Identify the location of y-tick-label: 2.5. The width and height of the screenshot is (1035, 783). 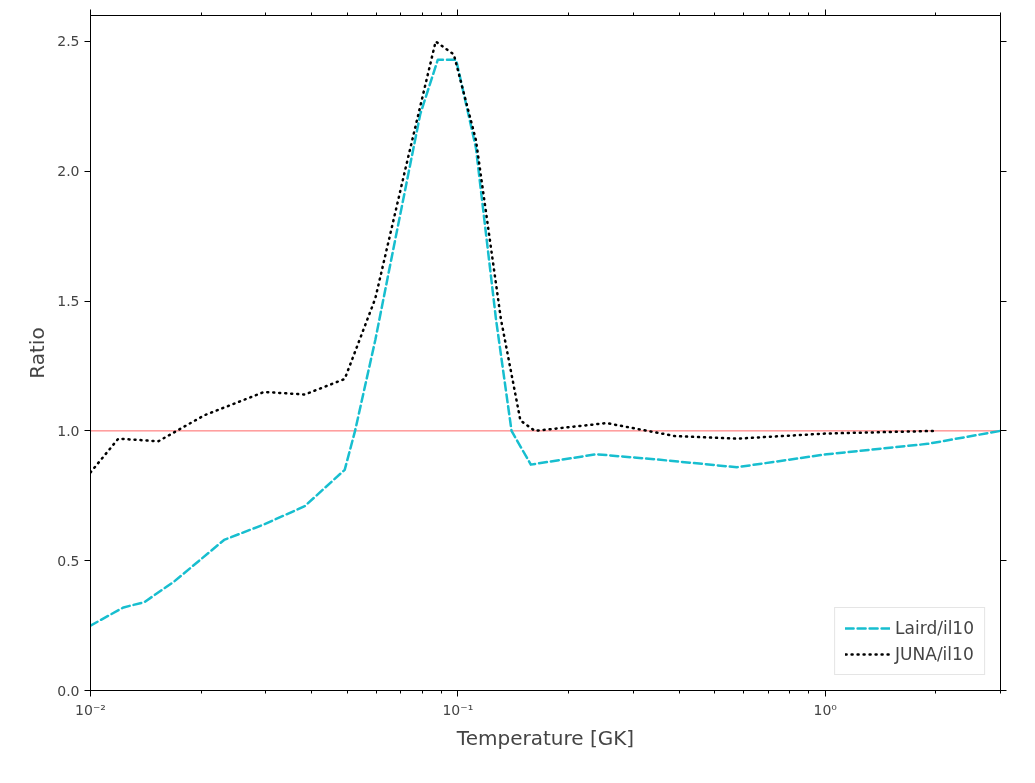
(68, 41).